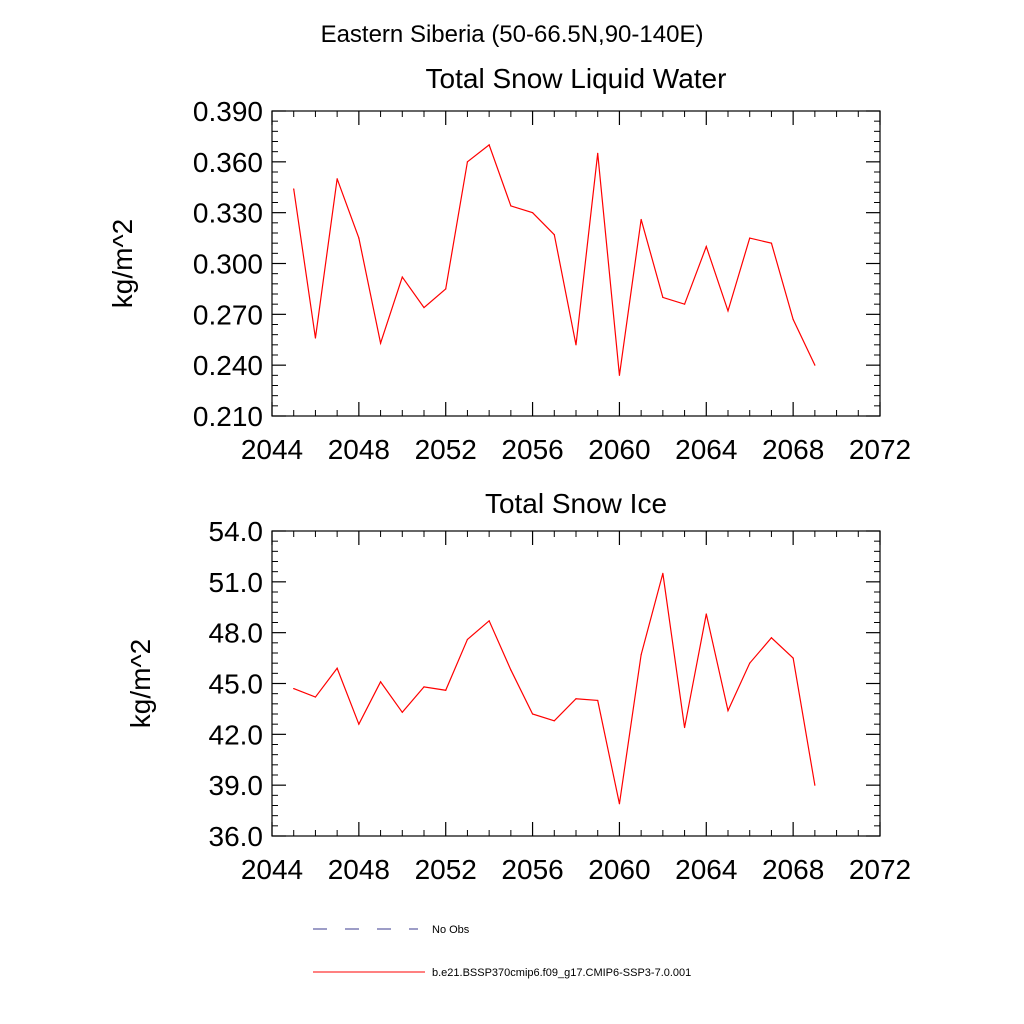 The image size is (1024, 1024). Describe the element at coordinates (236, 582) in the screenshot. I see `y-tick-label: 51.0` at that location.